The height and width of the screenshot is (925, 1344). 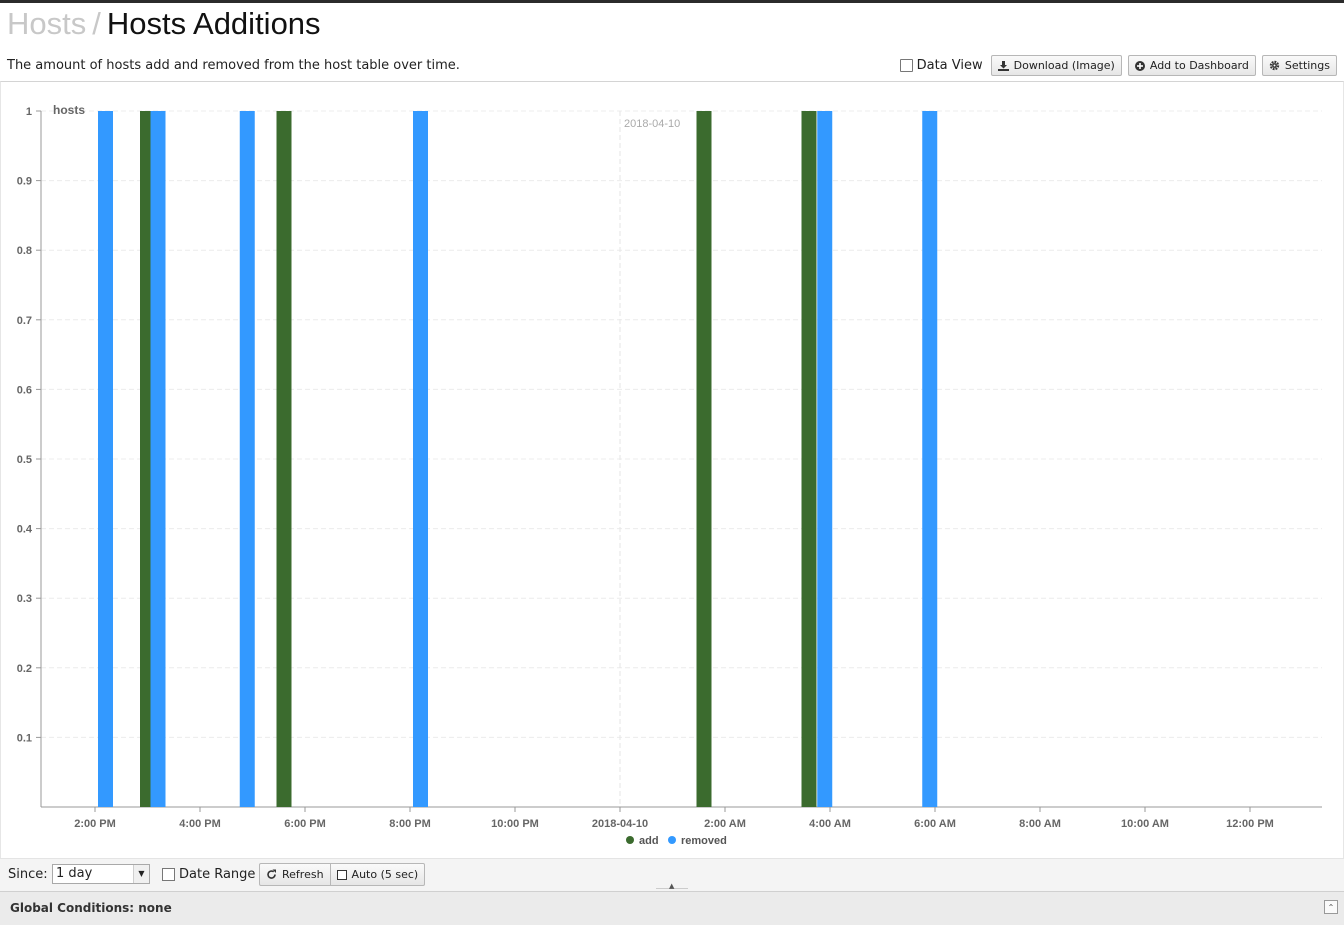 I want to click on download-icon, so click(x=1003, y=65).